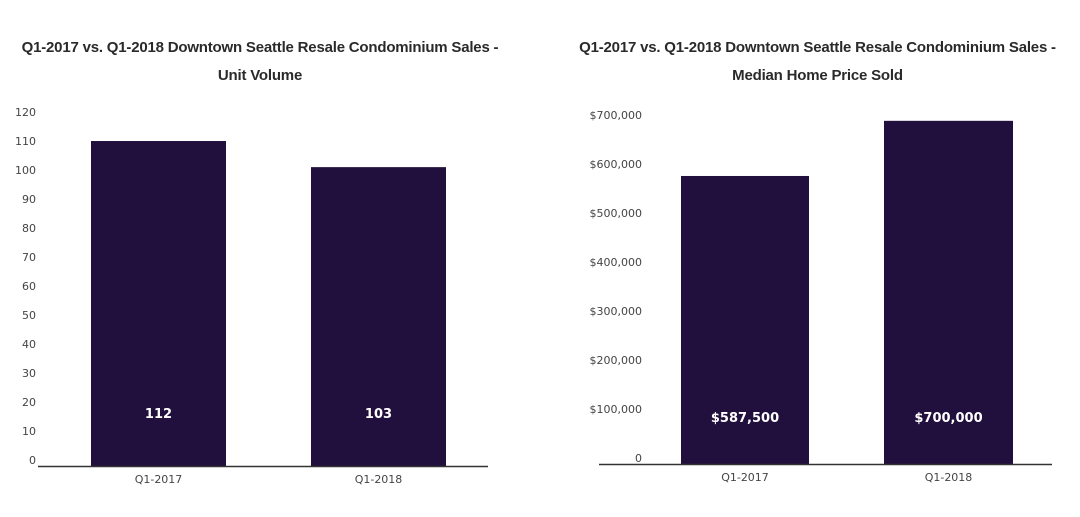 The width and height of the screenshot is (1080, 517). What do you see at coordinates (29, 344) in the screenshot?
I see `y-tick-label: 40` at bounding box center [29, 344].